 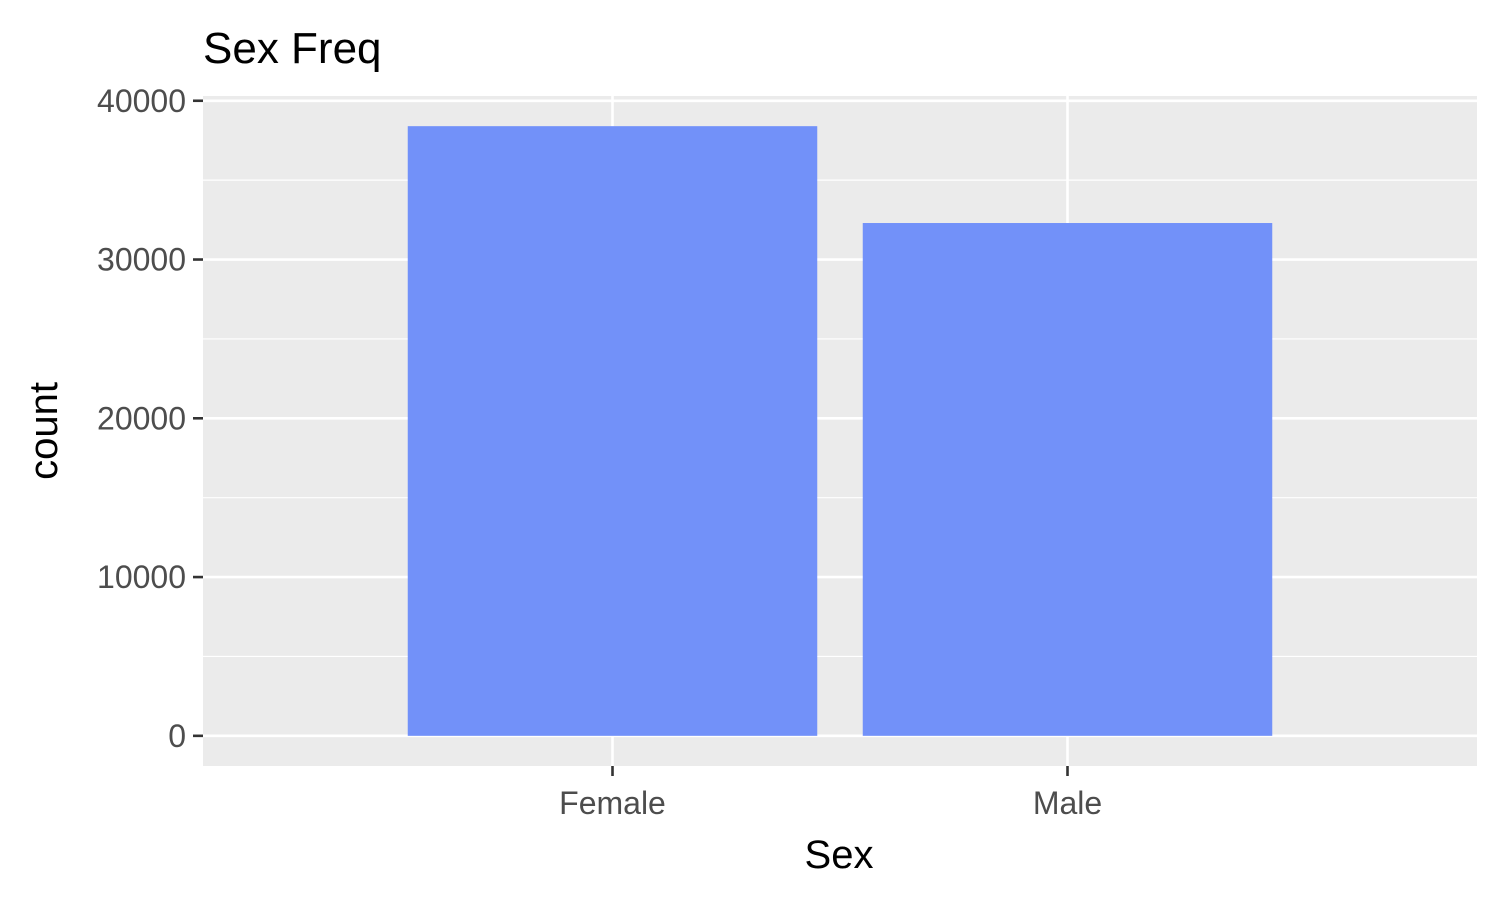 What do you see at coordinates (141, 101) in the screenshot?
I see `y-tick-label: 40000` at bounding box center [141, 101].